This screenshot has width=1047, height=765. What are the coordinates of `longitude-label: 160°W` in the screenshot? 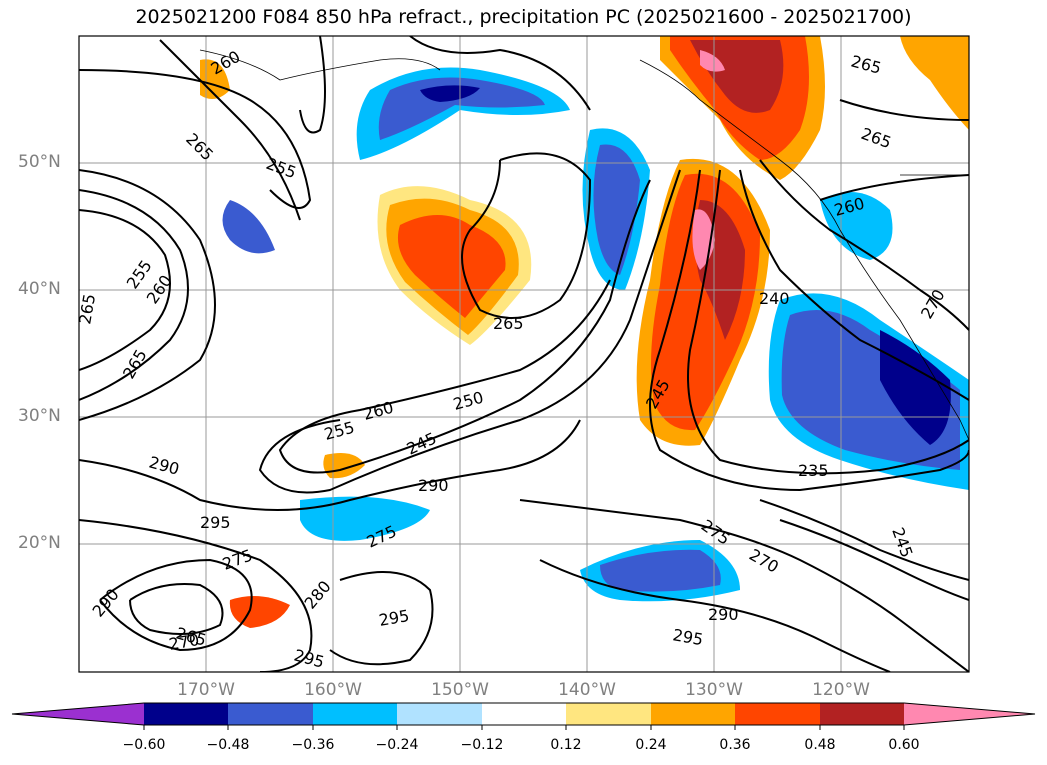 It's located at (333, 690).